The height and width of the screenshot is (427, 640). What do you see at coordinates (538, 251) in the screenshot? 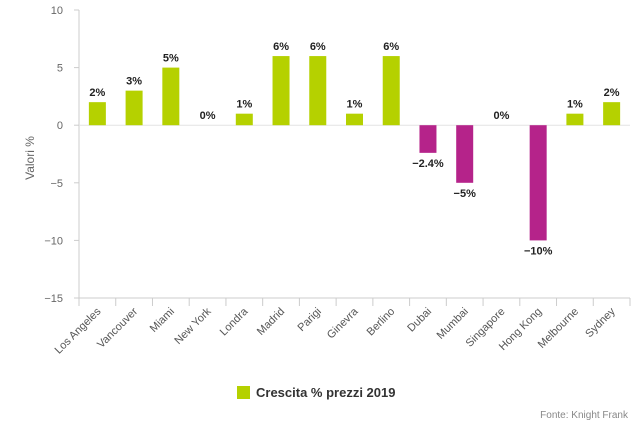
I see `data-label: −10%` at bounding box center [538, 251].